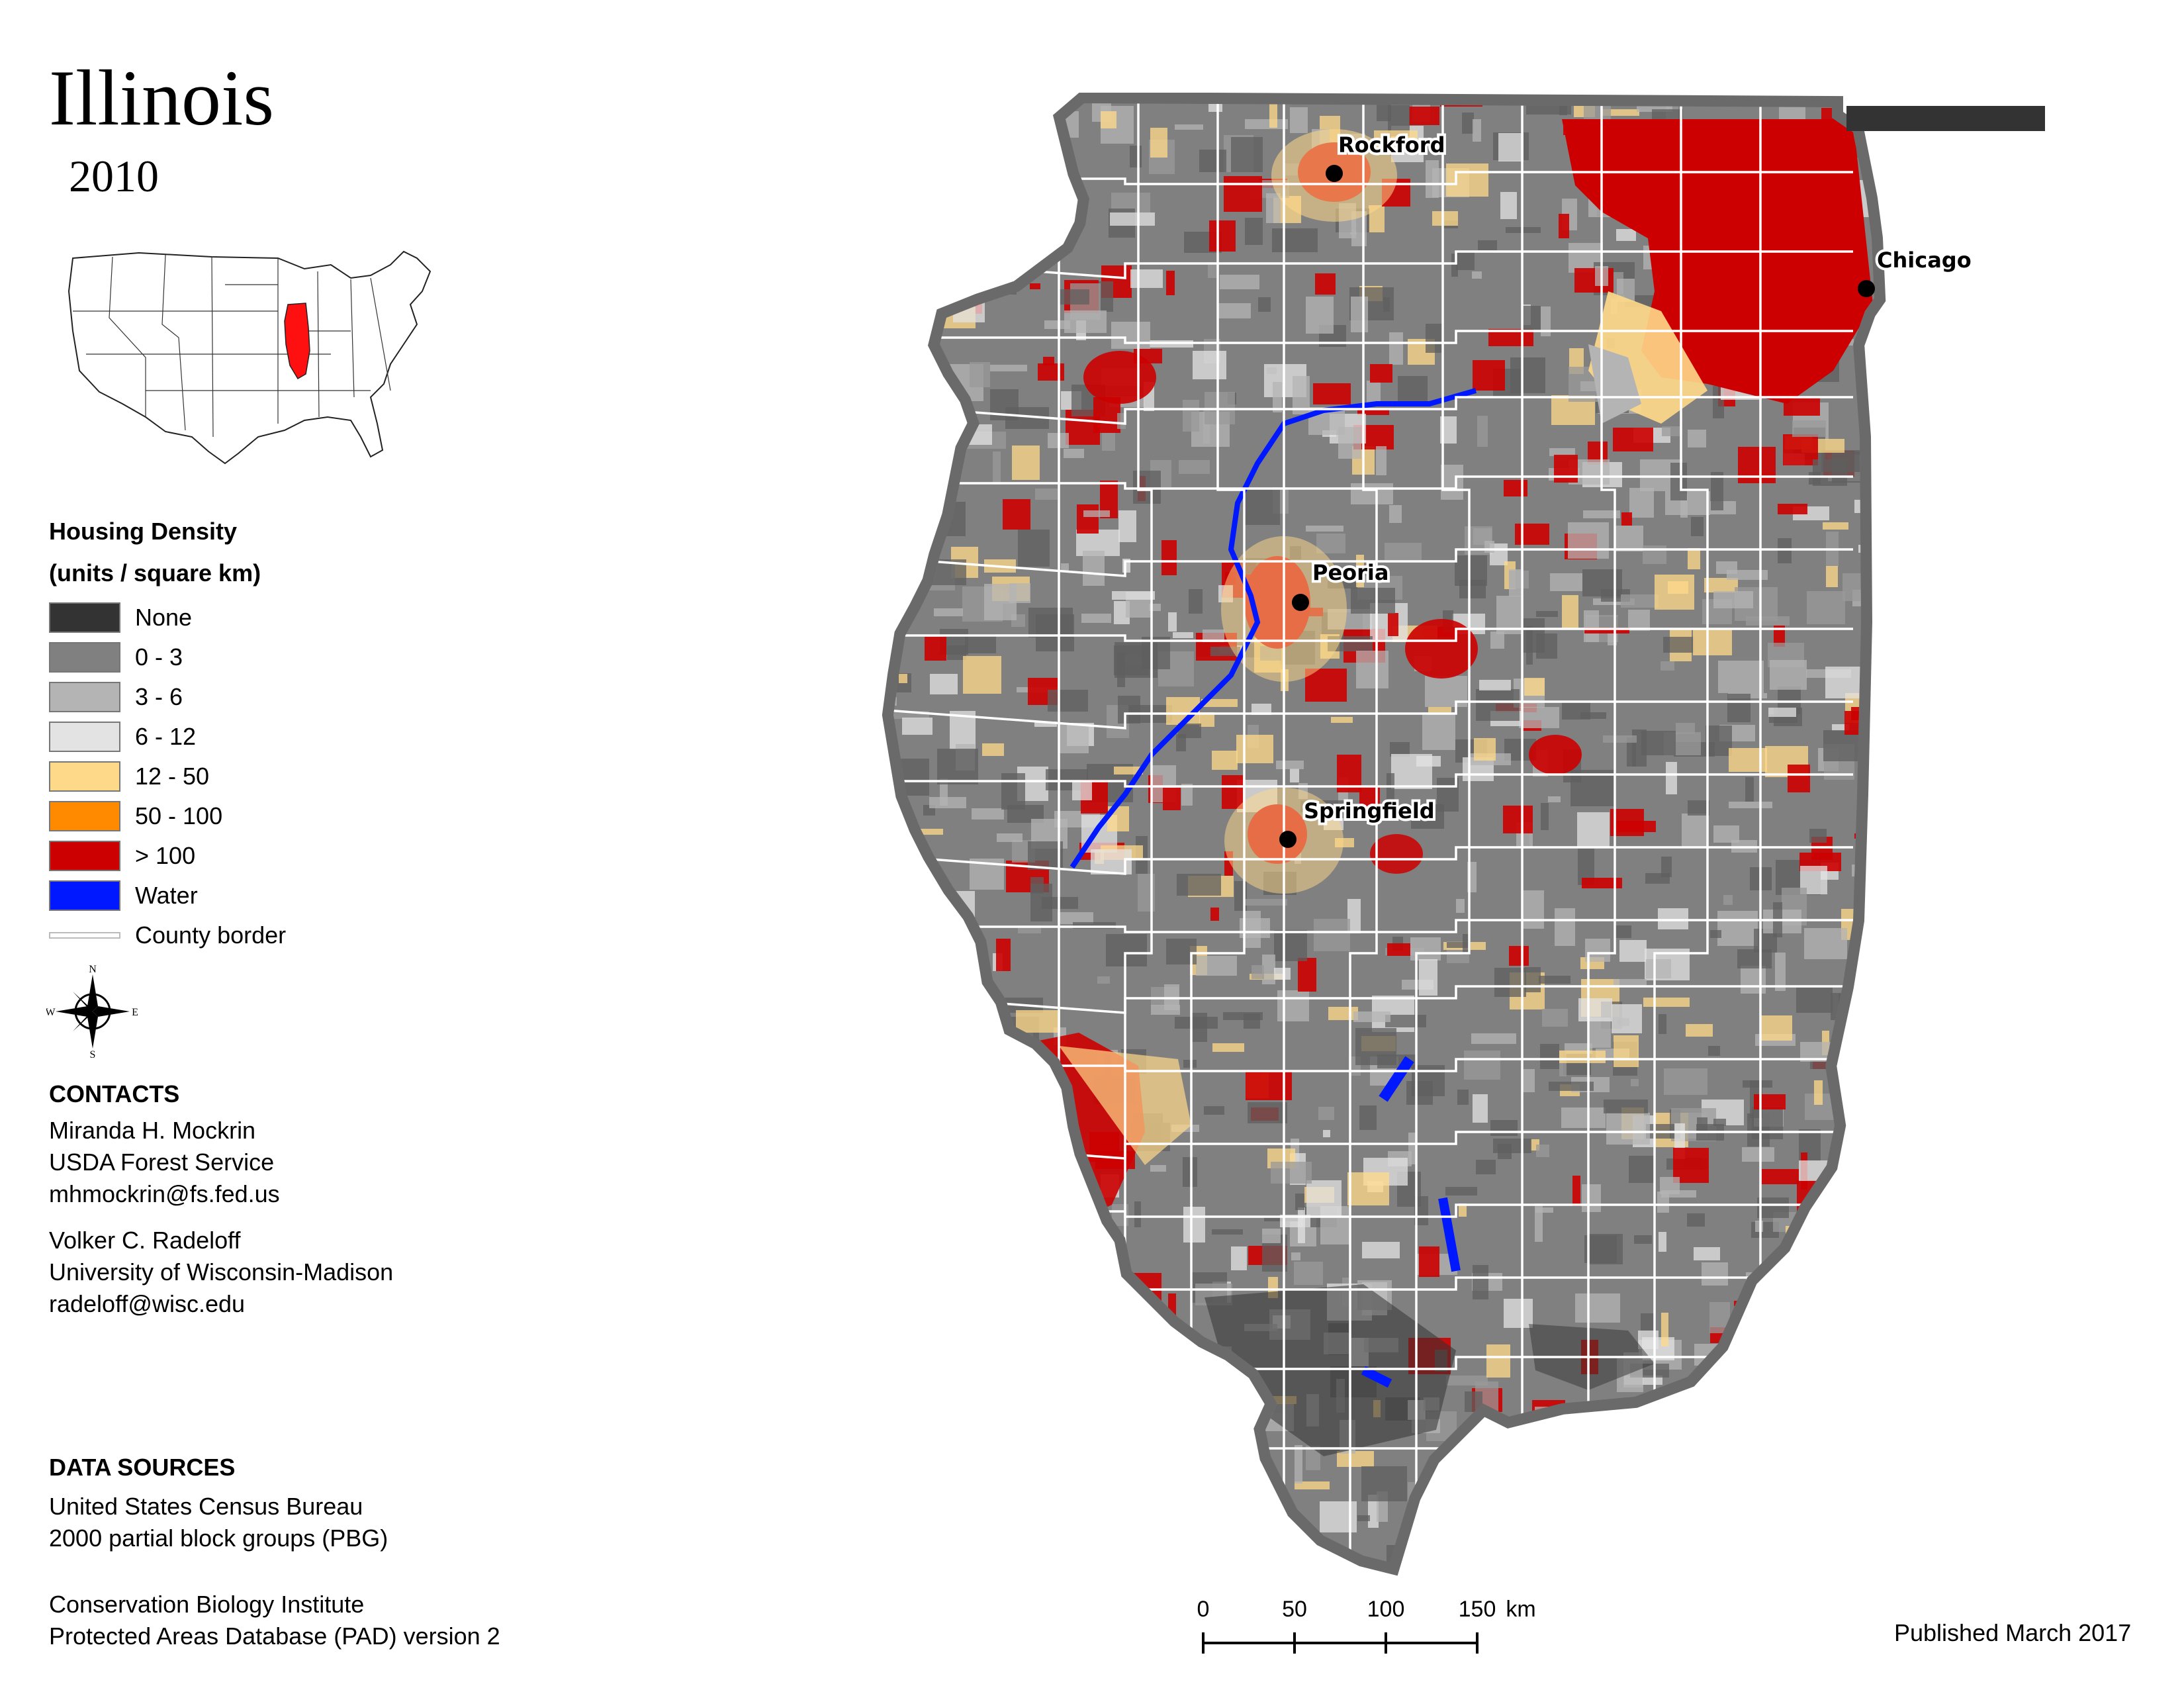 This screenshot has width=2184, height=1688. Describe the element at coordinates (1369, 810) in the screenshot. I see `city-label-springfield: Springfield` at that location.